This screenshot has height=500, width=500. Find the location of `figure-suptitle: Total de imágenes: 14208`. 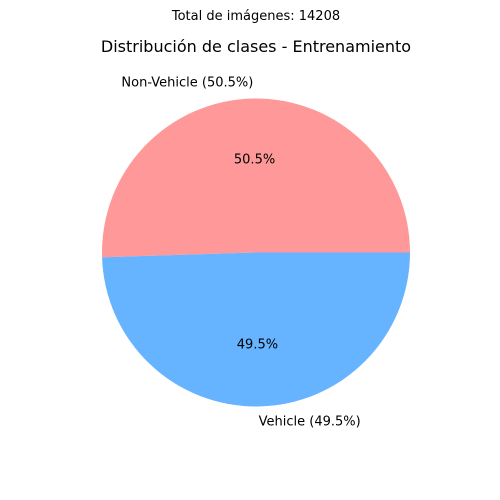

figure-suptitle: Total de imágenes: 14208 is located at coordinates (255, 16).